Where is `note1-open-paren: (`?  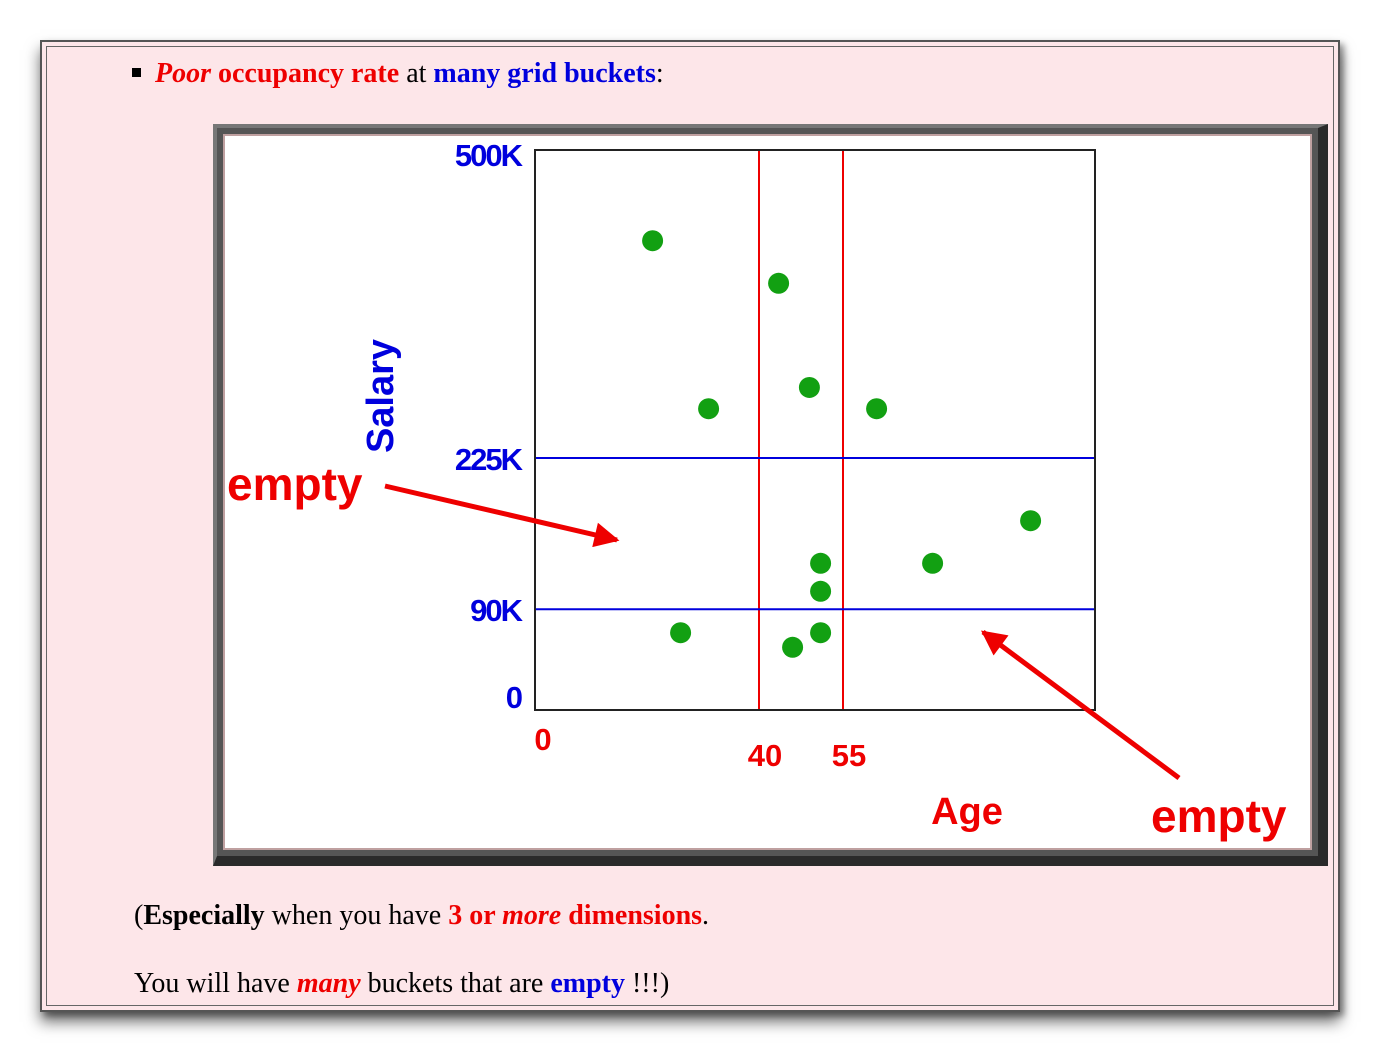 note1-open-paren: ( is located at coordinates (139, 915).